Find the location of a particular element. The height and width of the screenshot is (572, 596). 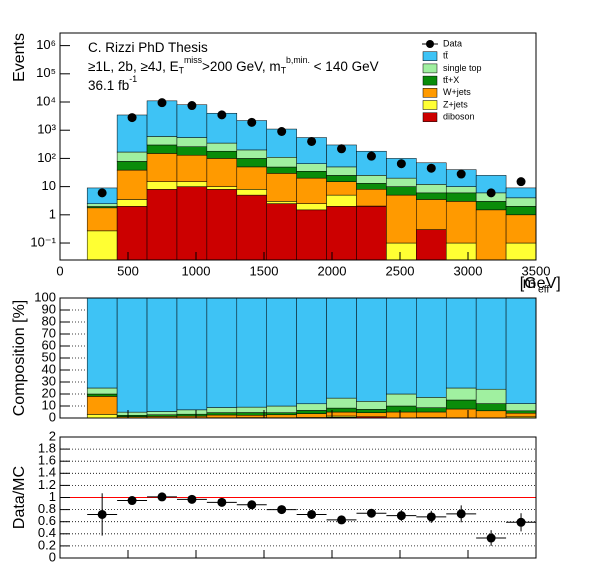

x-axis-label-part: m is located at coordinates (529, 283).